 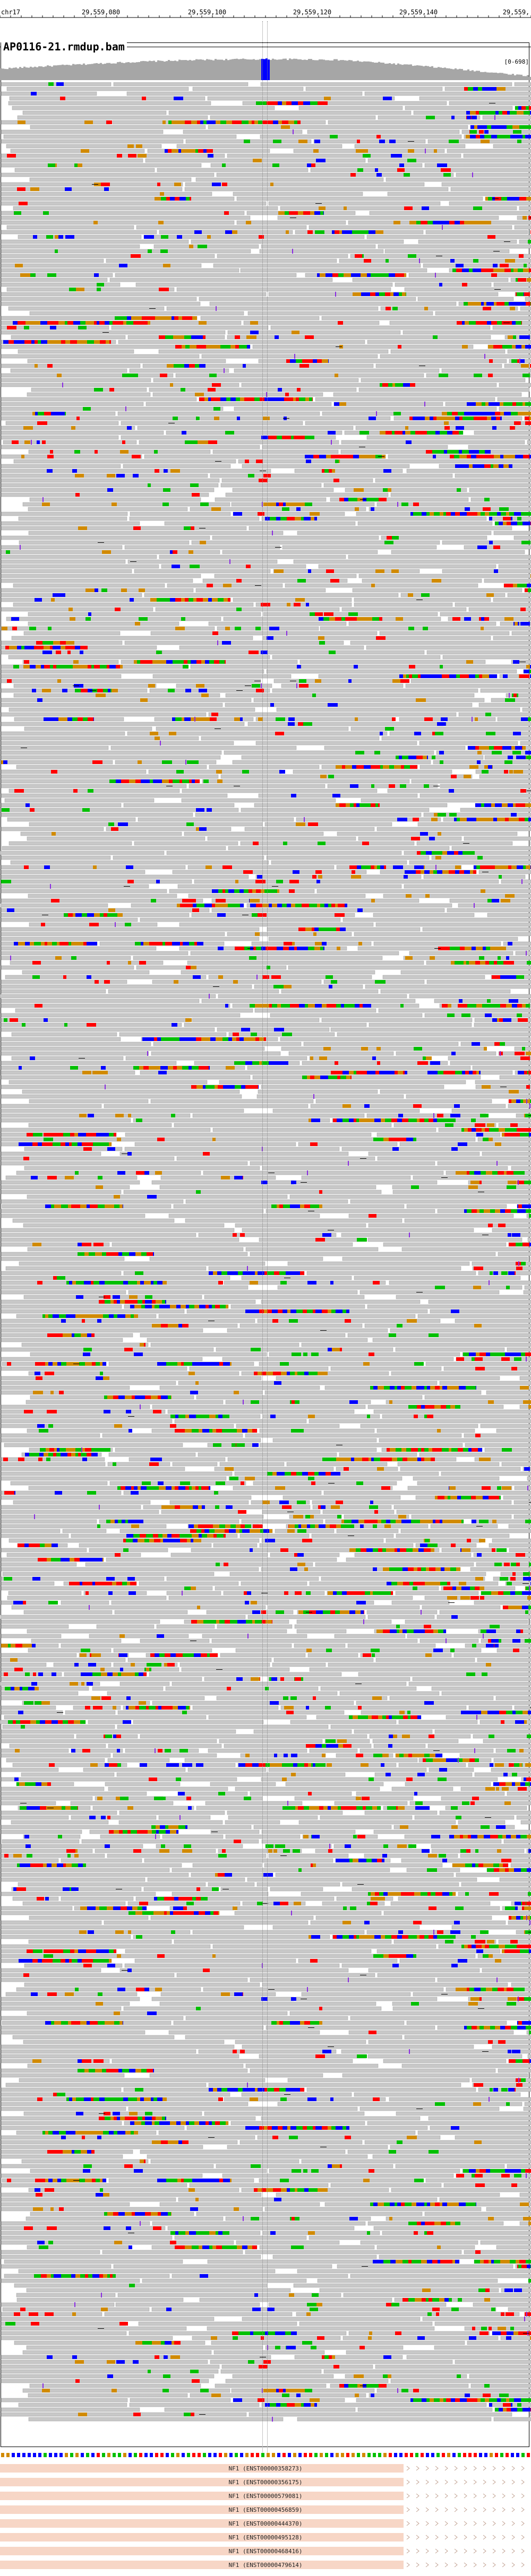 What do you see at coordinates (64, 46) in the screenshot?
I see `track-title: AP0116-21.rmdup.bam` at bounding box center [64, 46].